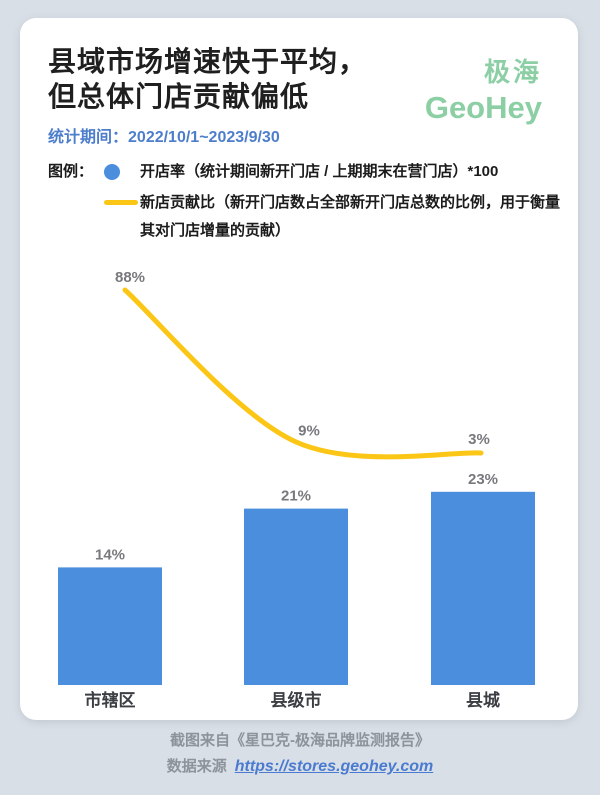  I want to click on legend-item-contribution: 新店贡献比（新开门店数占全部新开门店总数的比例，用于衡量其对门店增量的贡献）, so click(334, 217).